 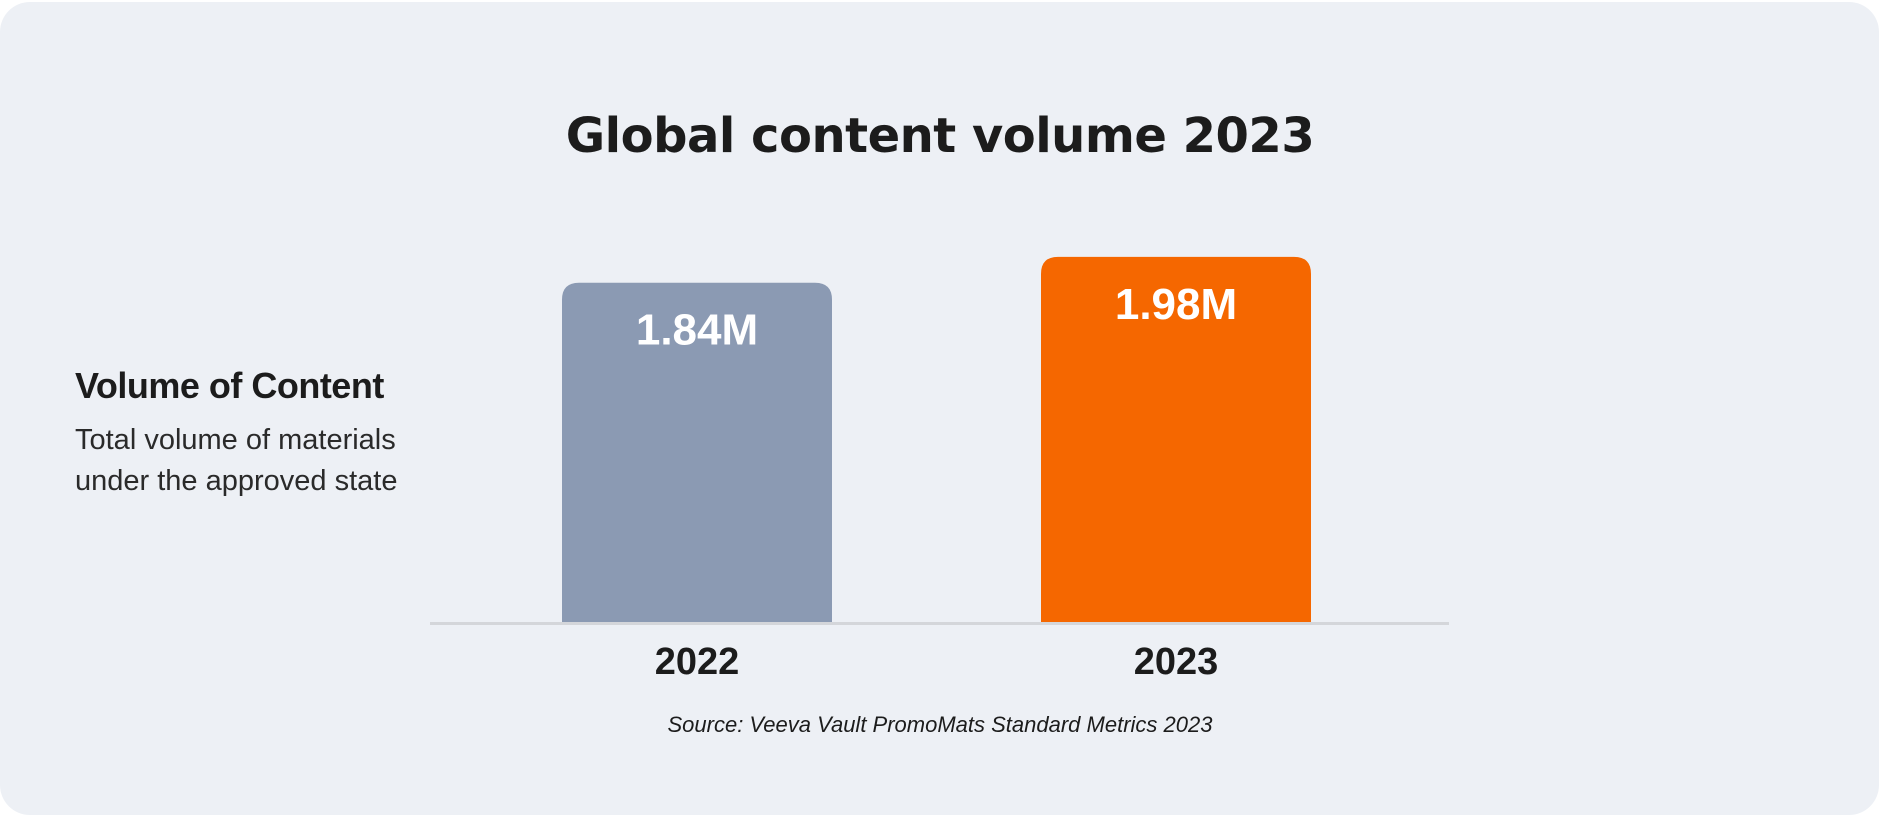 What do you see at coordinates (1176, 662) in the screenshot?
I see `x-tick-label-2023: 2023` at bounding box center [1176, 662].